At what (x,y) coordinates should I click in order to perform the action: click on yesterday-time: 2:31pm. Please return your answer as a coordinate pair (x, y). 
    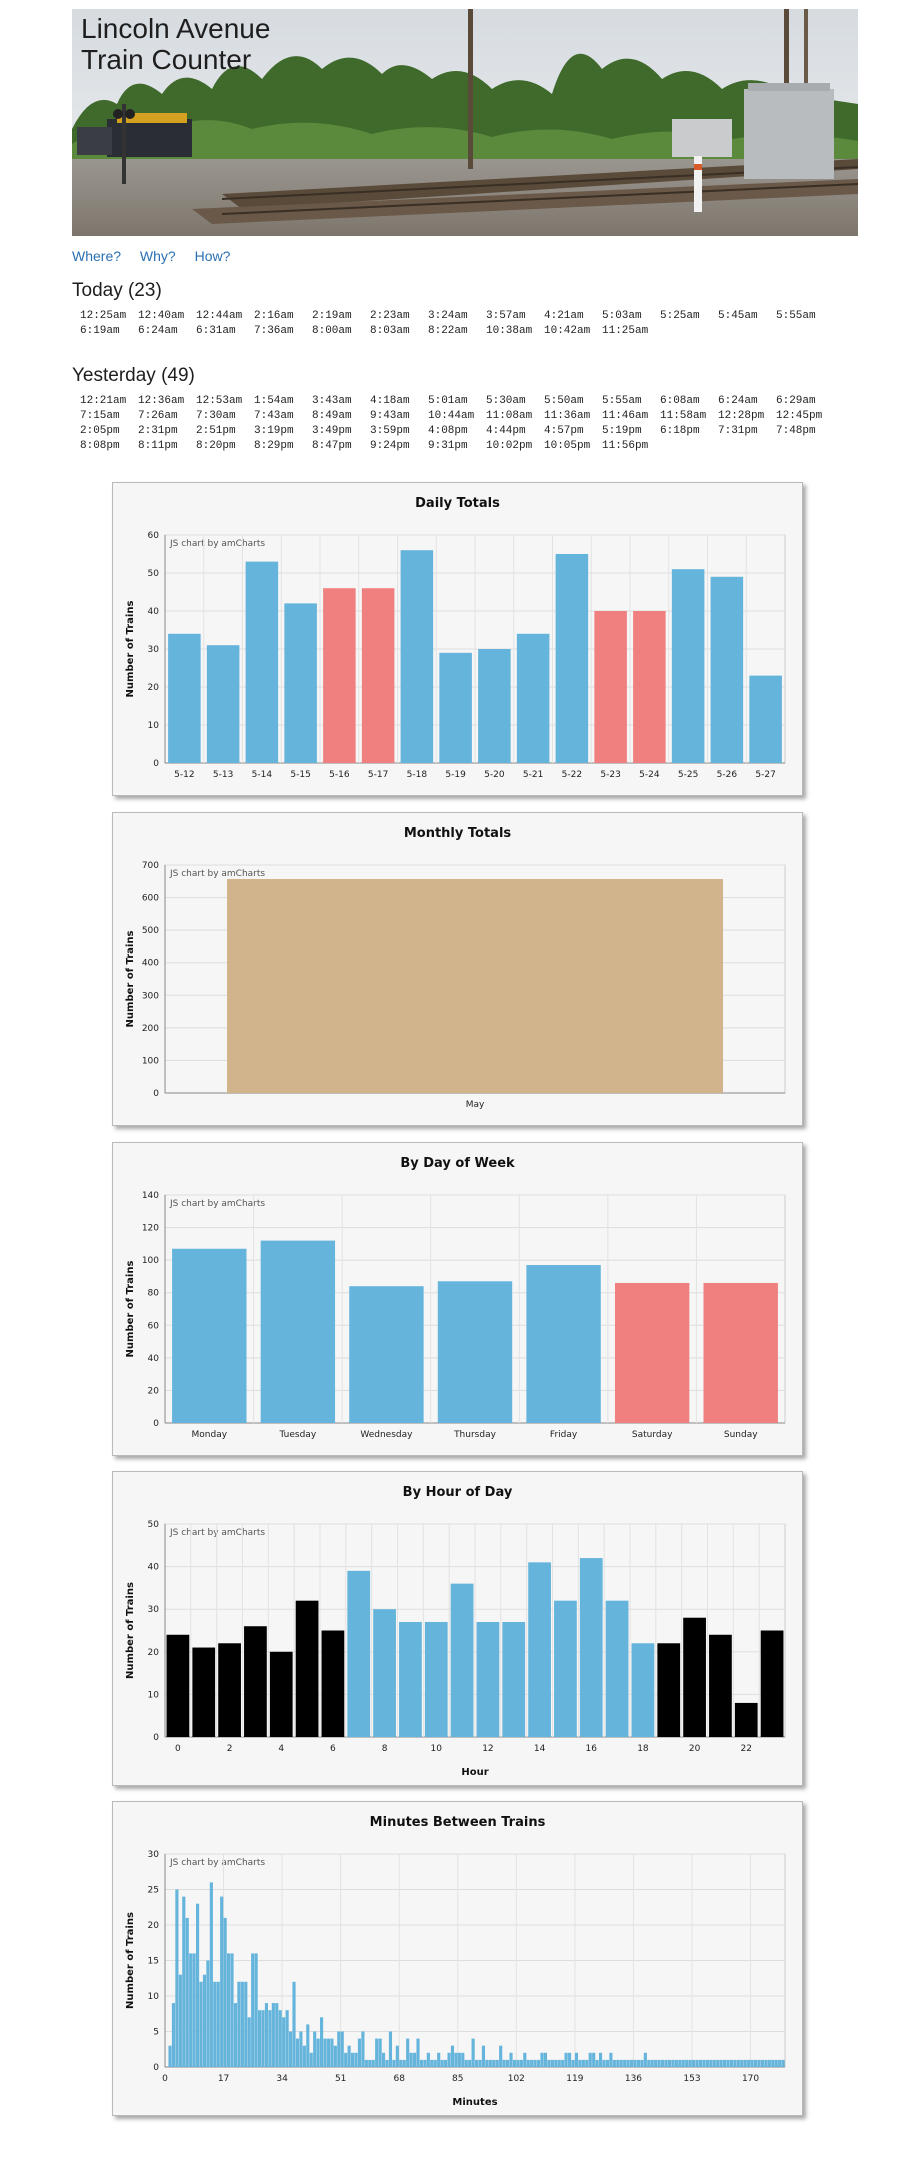
    Looking at the image, I should click on (158, 431).